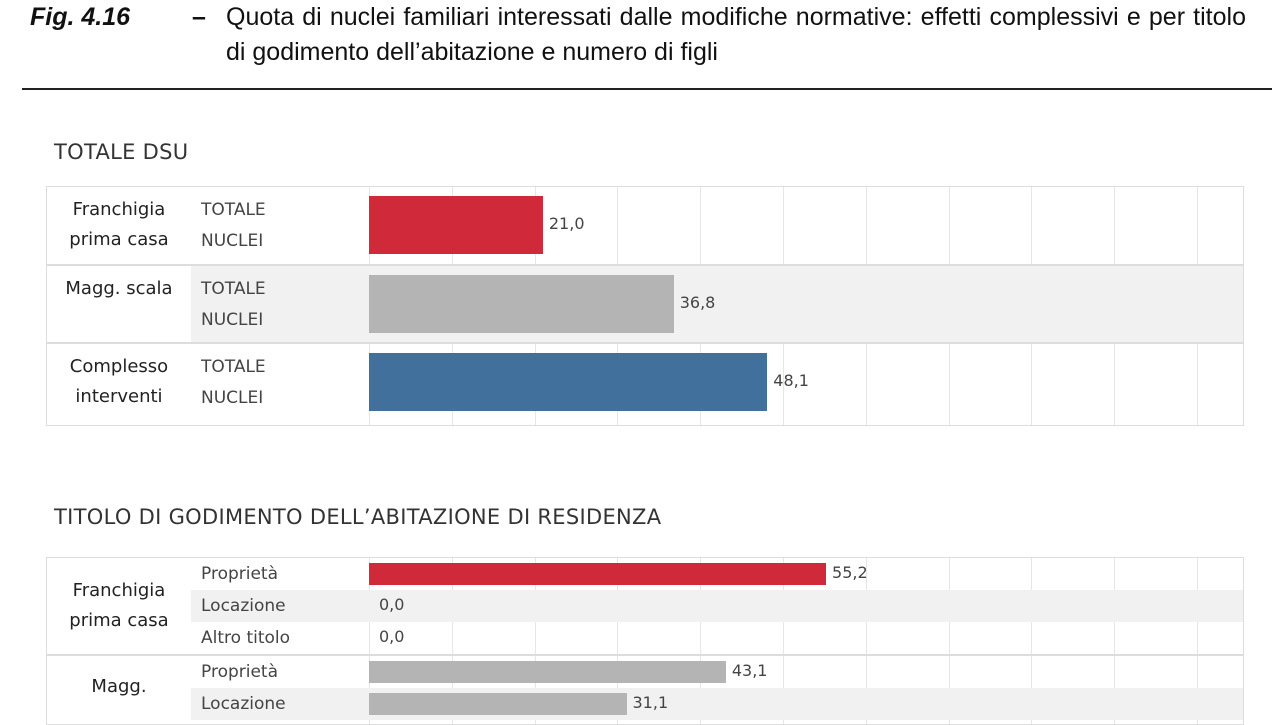 The image size is (1280, 725). What do you see at coordinates (199, 17) in the screenshot?
I see `caption-dash: –` at bounding box center [199, 17].